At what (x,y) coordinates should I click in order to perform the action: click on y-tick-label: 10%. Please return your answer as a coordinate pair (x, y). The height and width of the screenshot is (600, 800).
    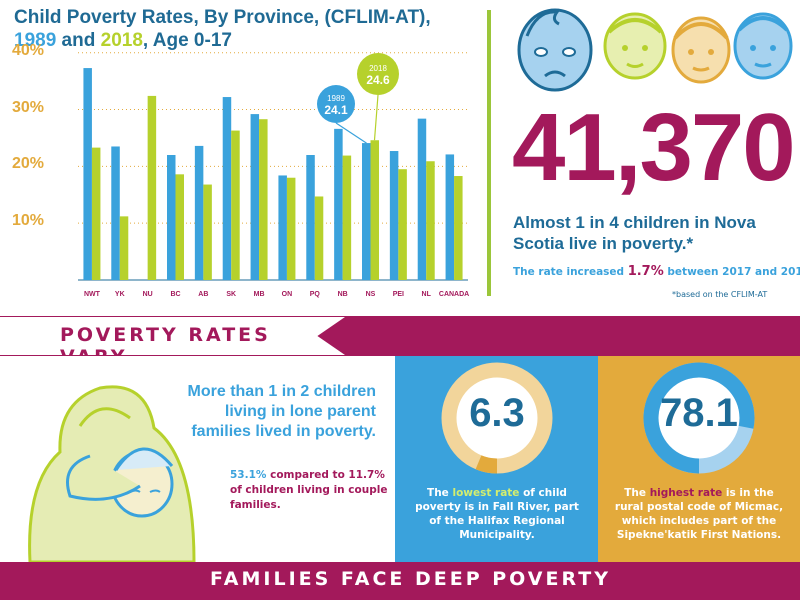
    Looking at the image, I should click on (28, 221).